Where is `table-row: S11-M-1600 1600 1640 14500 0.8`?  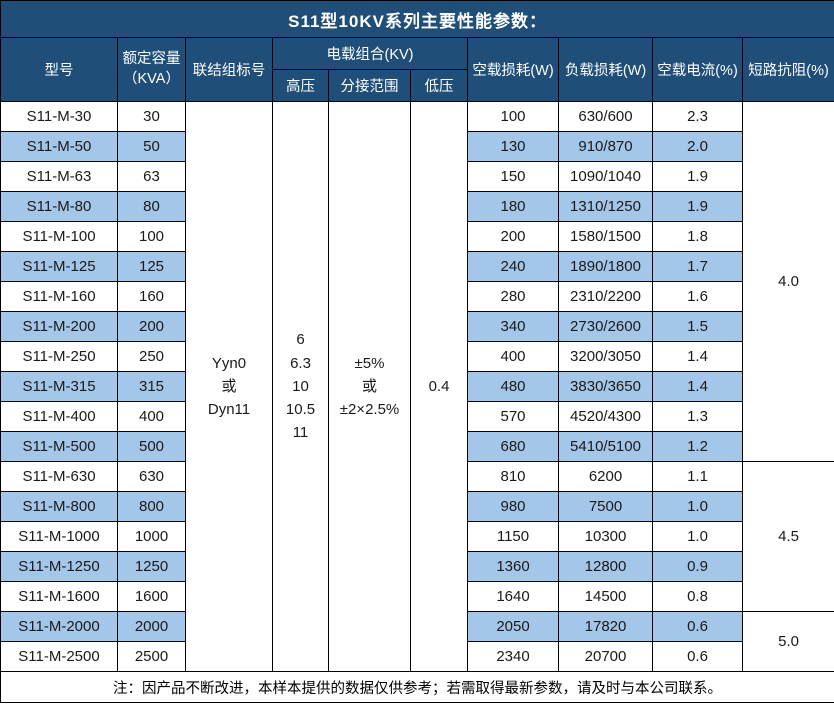 table-row: S11-M-1600 1600 1640 14500 0.8 is located at coordinates (417, 596).